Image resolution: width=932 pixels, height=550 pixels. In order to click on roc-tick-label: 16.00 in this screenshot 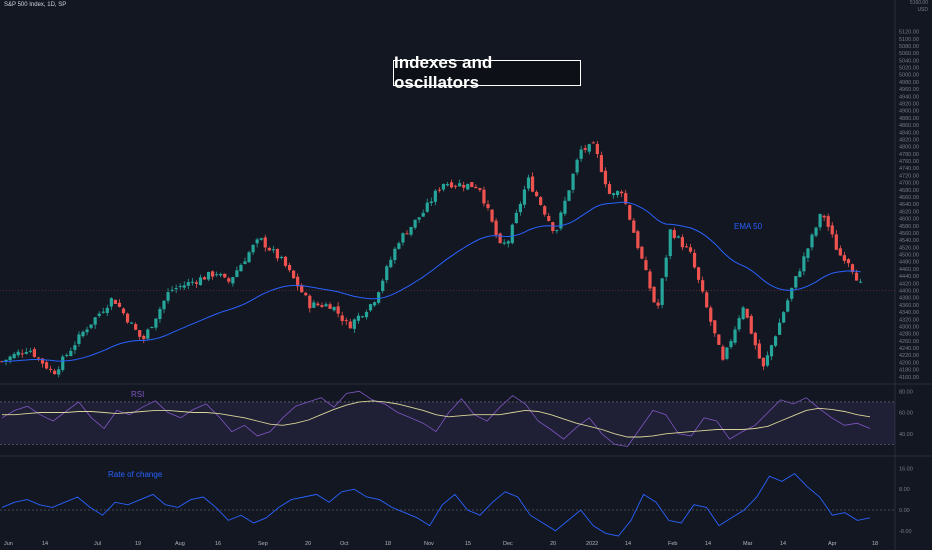, I will do `click(906, 469)`.